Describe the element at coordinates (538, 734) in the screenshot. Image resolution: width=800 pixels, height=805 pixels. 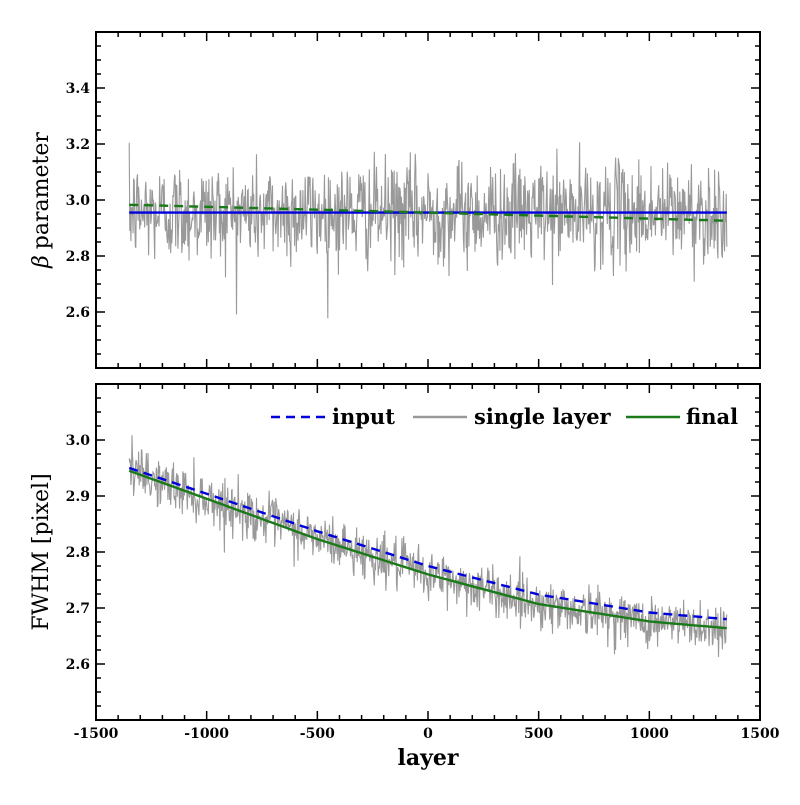
I see `xtick-label-500: 500` at that location.